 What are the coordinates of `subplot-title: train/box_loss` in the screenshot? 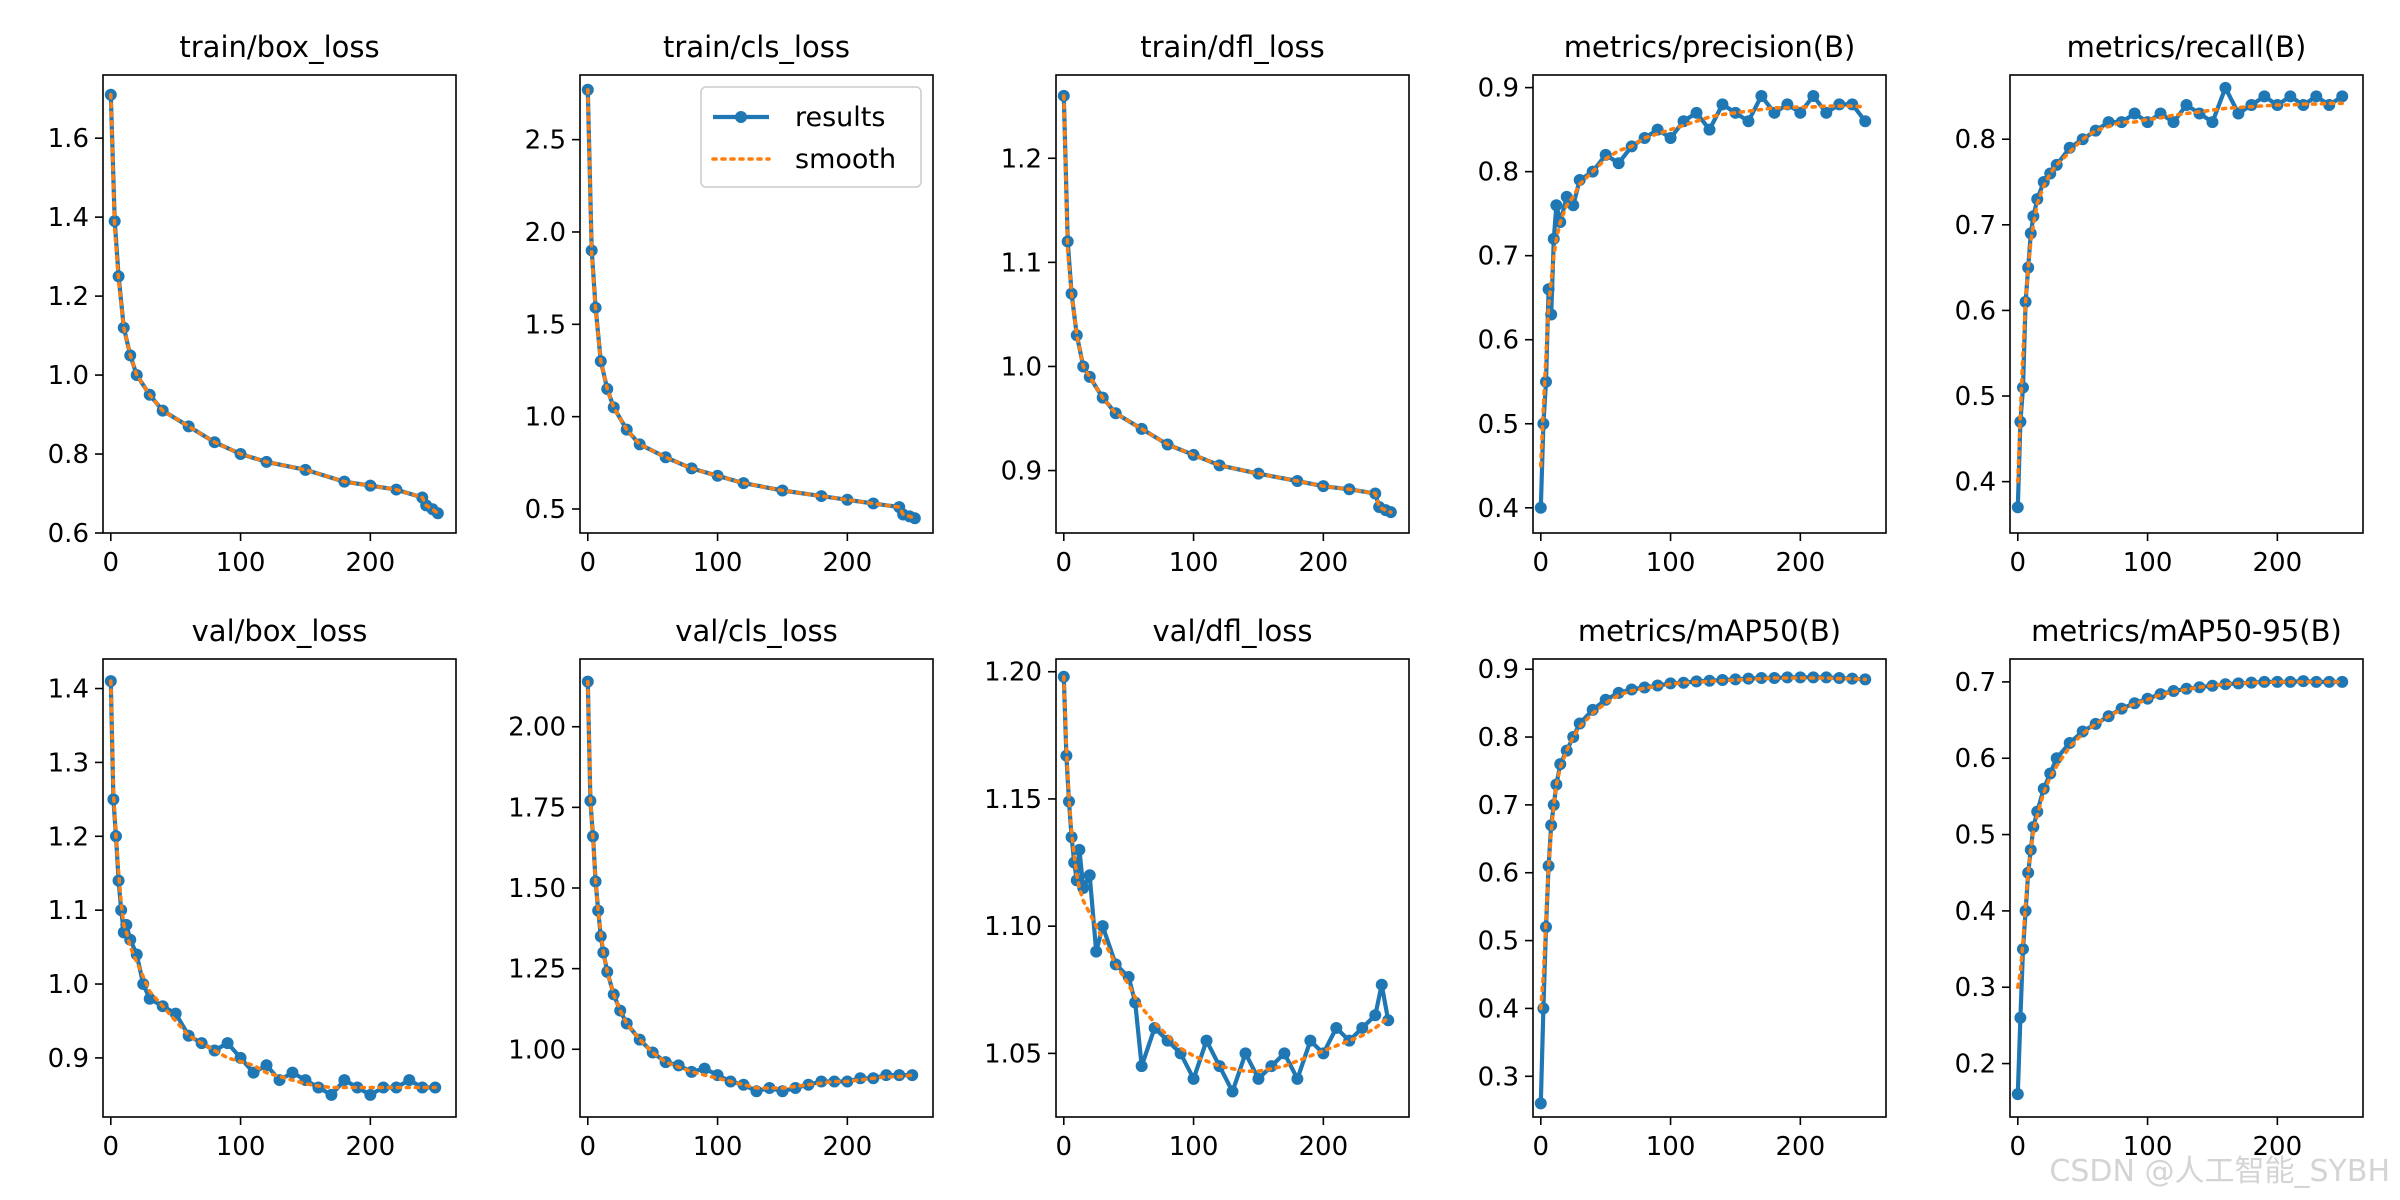 It's located at (279, 47).